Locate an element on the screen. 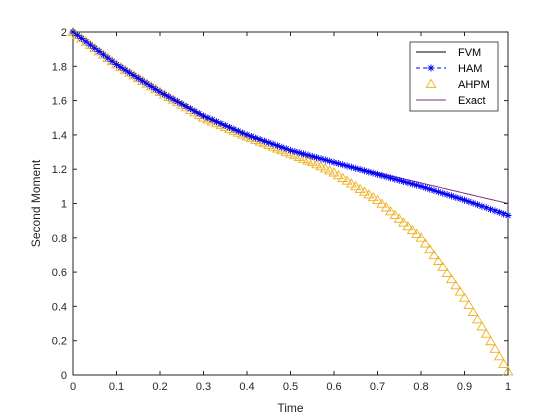 This screenshot has width=560, height=420. legend-label-ahpm: AHPM is located at coordinates (474, 85).